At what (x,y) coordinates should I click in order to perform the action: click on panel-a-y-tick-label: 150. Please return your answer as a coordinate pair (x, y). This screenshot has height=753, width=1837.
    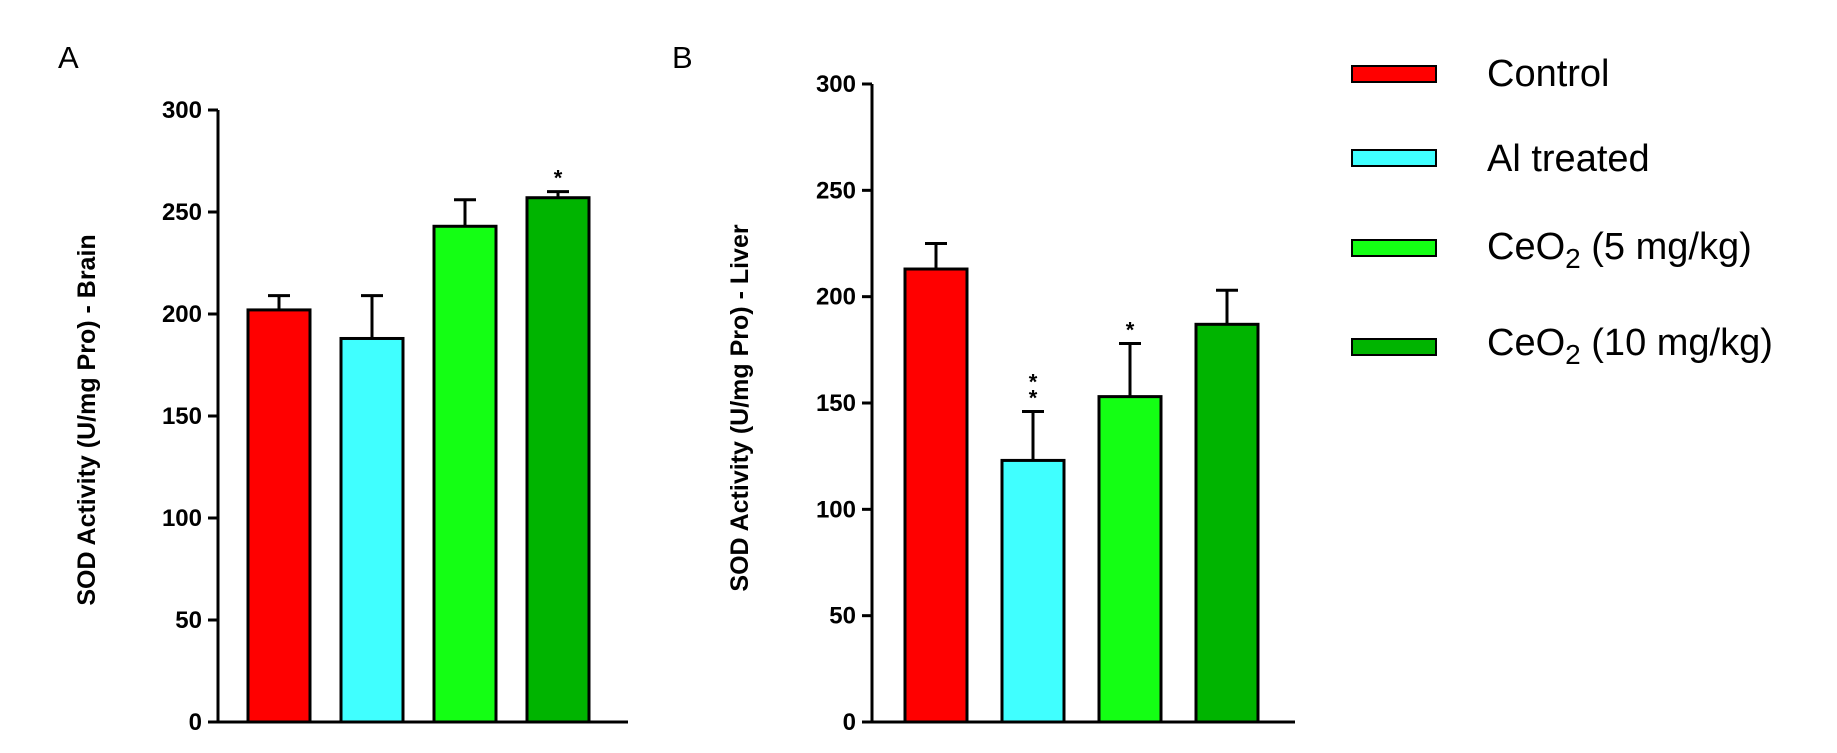
    Looking at the image, I should click on (182, 416).